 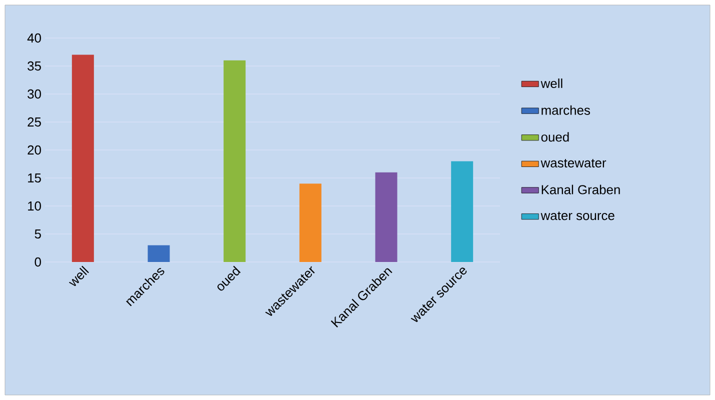 I want to click on legend-label: water source, so click(x=577, y=216).